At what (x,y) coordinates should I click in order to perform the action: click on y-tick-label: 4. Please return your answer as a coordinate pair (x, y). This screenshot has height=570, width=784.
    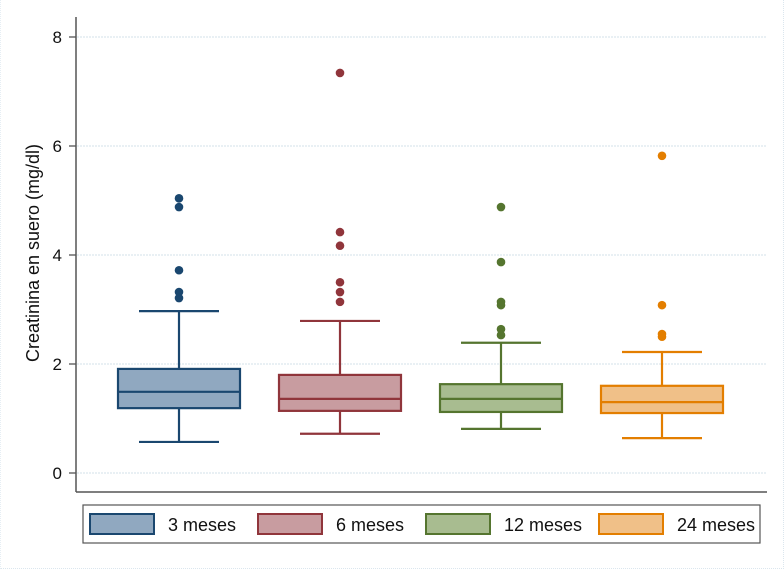
    Looking at the image, I should click on (57, 255).